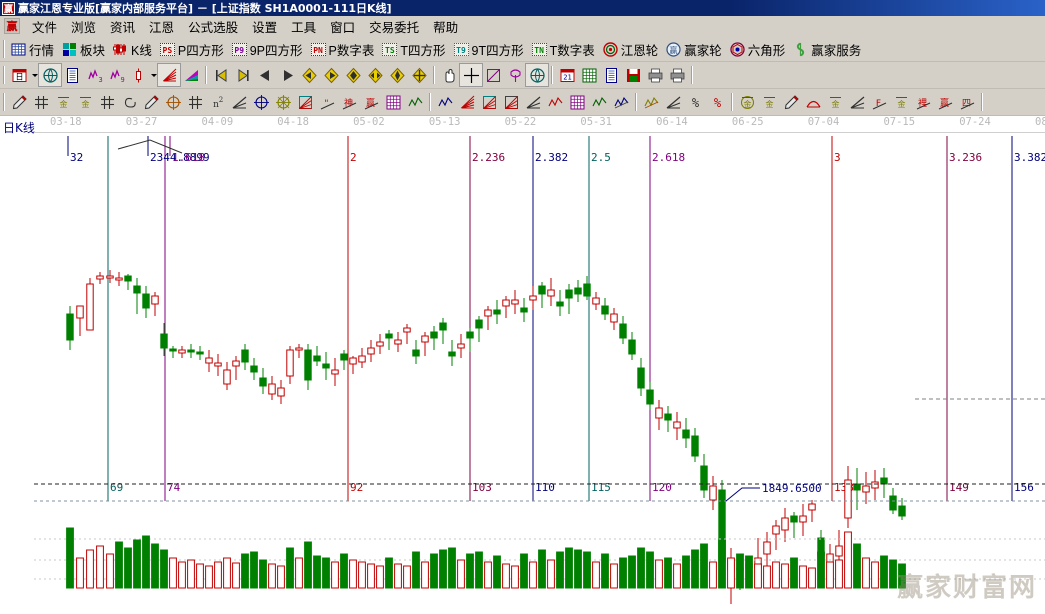 Image resolution: width=1045 pixels, height=614 pixels. What do you see at coordinates (769, 102) in the screenshot?
I see `gold-ladder-icon: 金` at bounding box center [769, 102].